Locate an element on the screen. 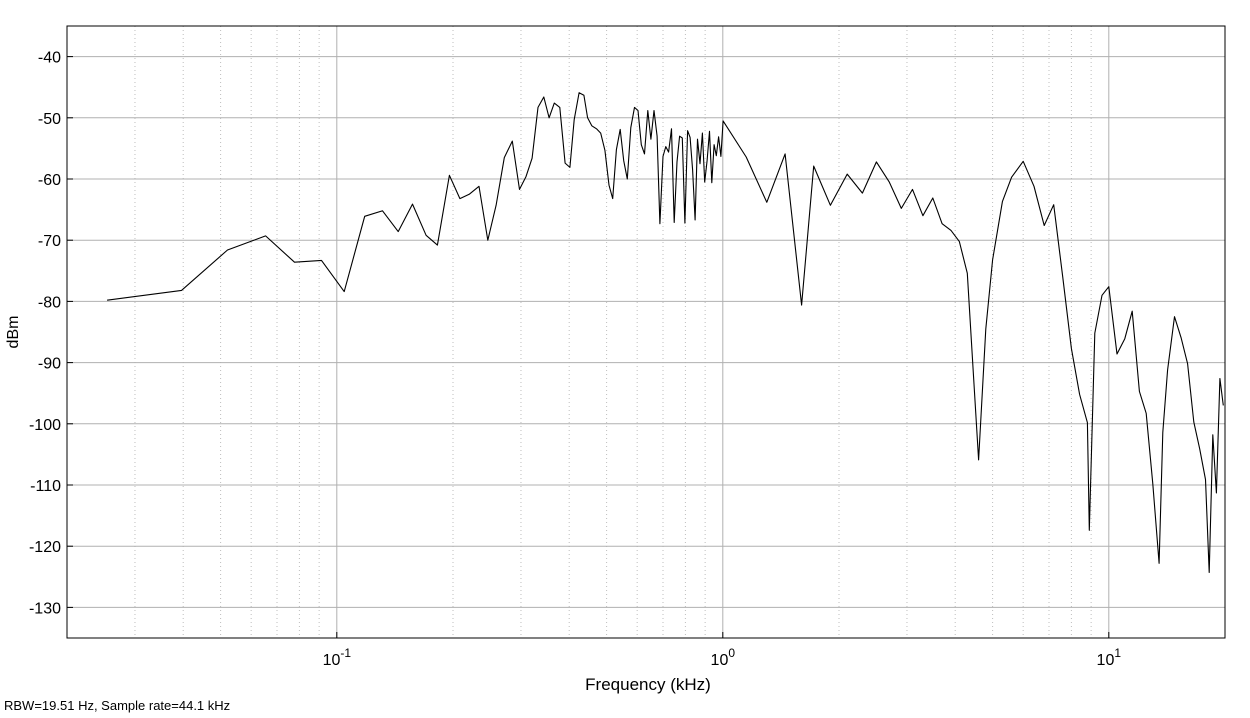 The height and width of the screenshot is (718, 1250). y-tick-label: -60 is located at coordinates (49, 180).